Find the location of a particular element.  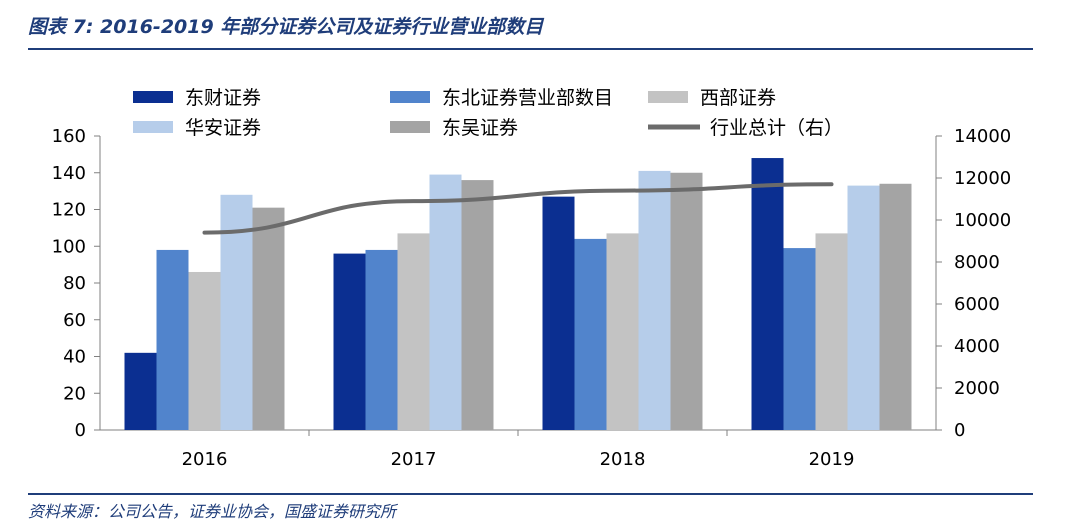

legend-label: 东吴证券 is located at coordinates (480, 128).